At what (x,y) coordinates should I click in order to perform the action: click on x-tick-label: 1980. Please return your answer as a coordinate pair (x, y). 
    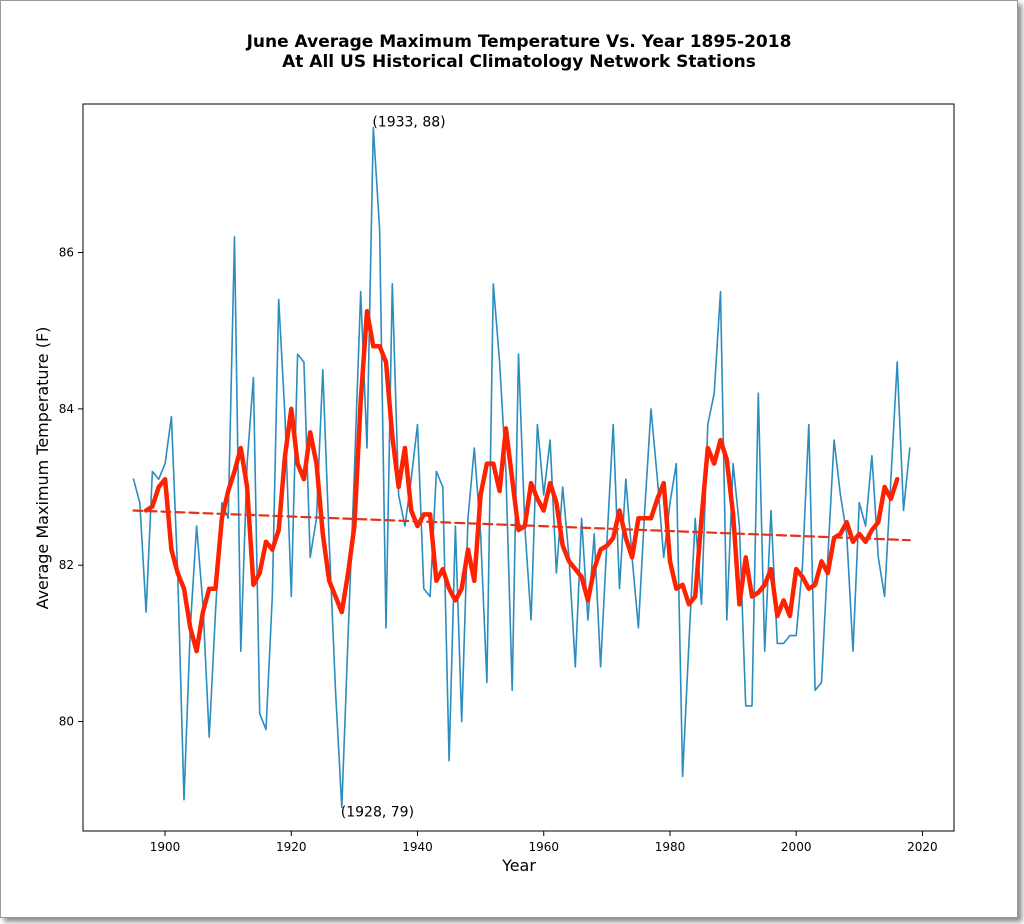
    Looking at the image, I should click on (670, 847).